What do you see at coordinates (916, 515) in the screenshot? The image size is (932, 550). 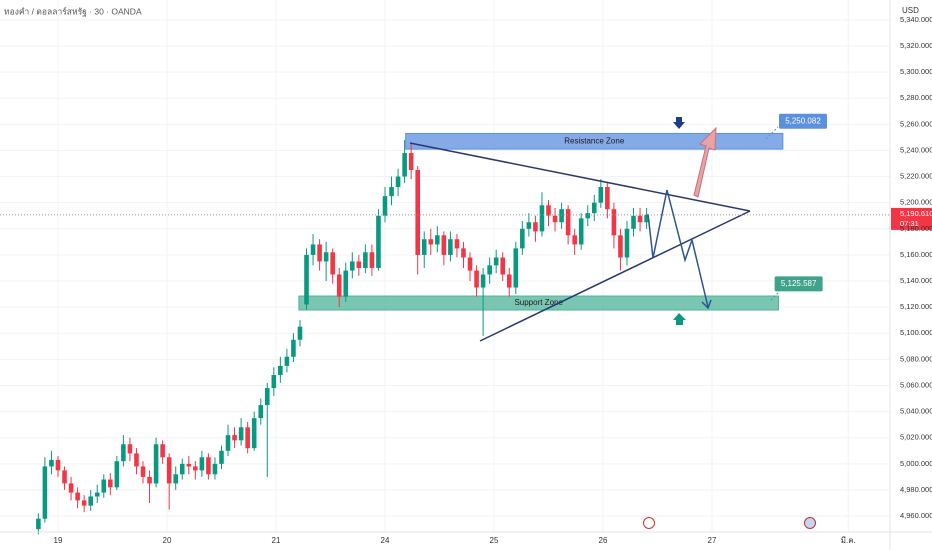 I see `y-tick-label: 4,960.000` at bounding box center [916, 515].